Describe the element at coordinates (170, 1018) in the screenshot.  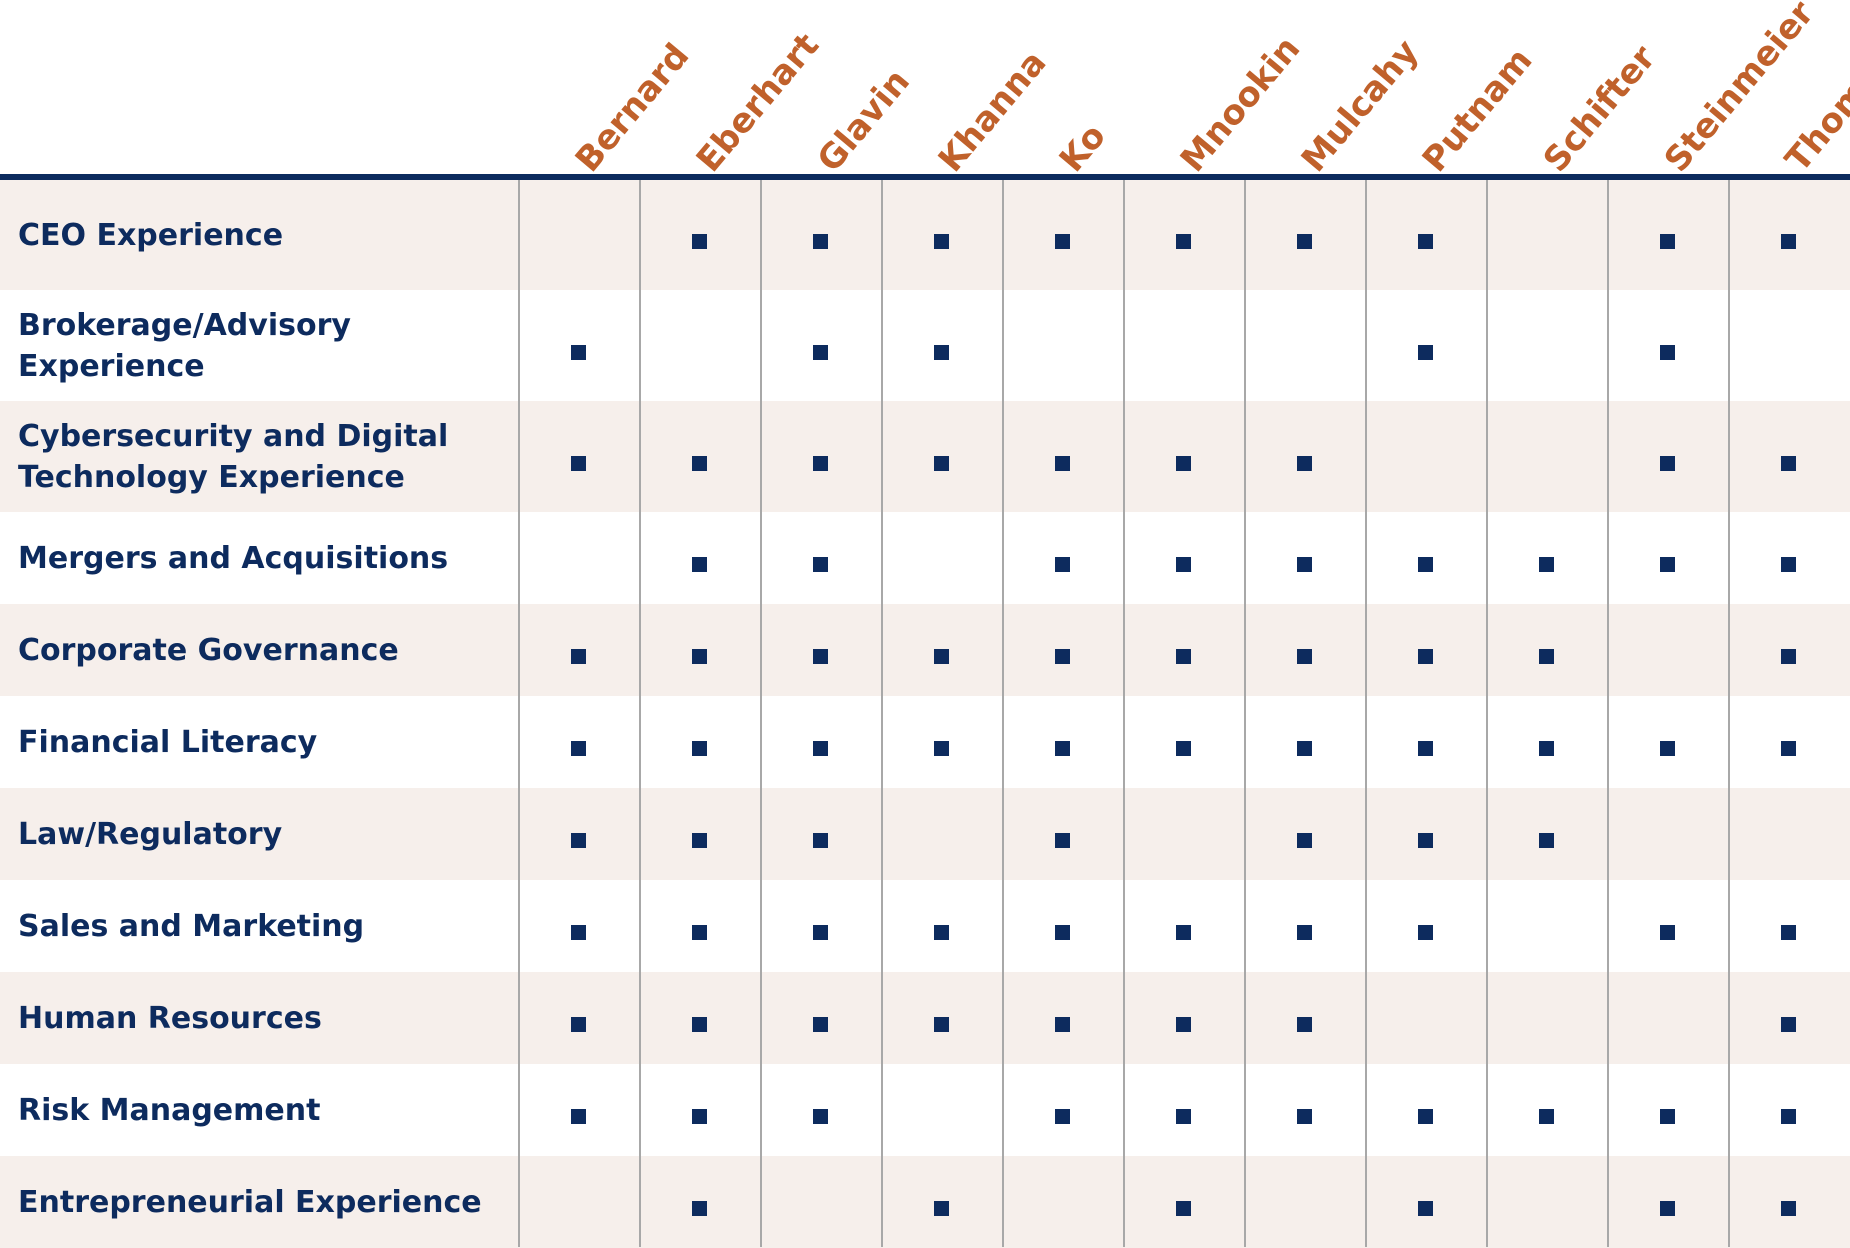
I see `skill-label: Human Resources` at that location.